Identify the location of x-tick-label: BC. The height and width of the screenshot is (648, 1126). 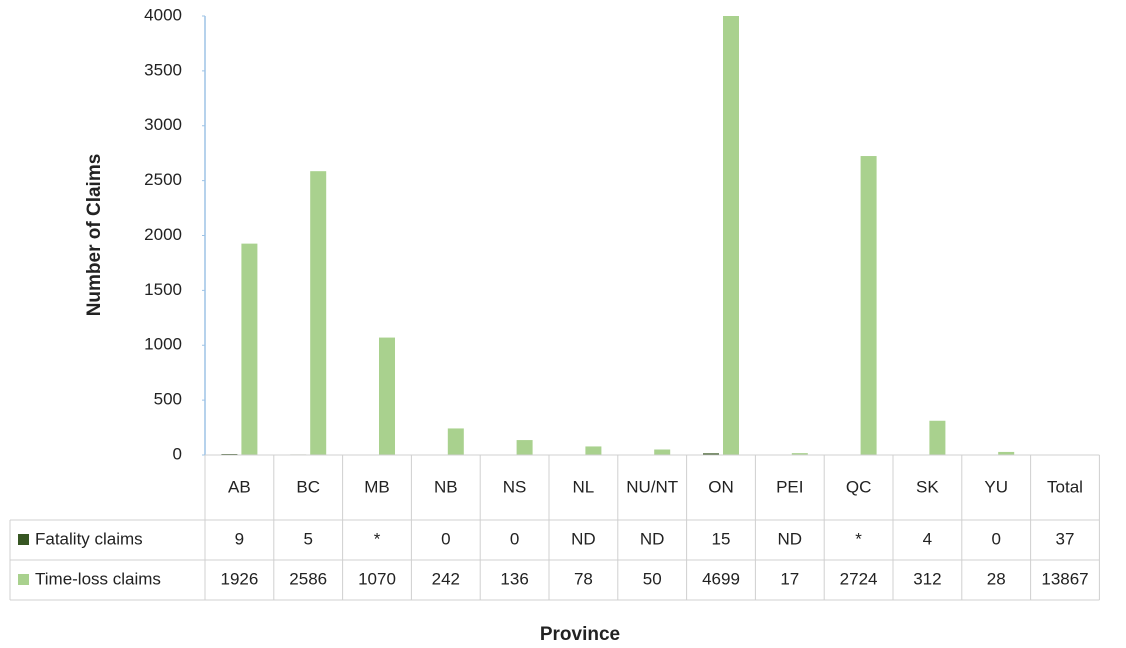
(308, 486).